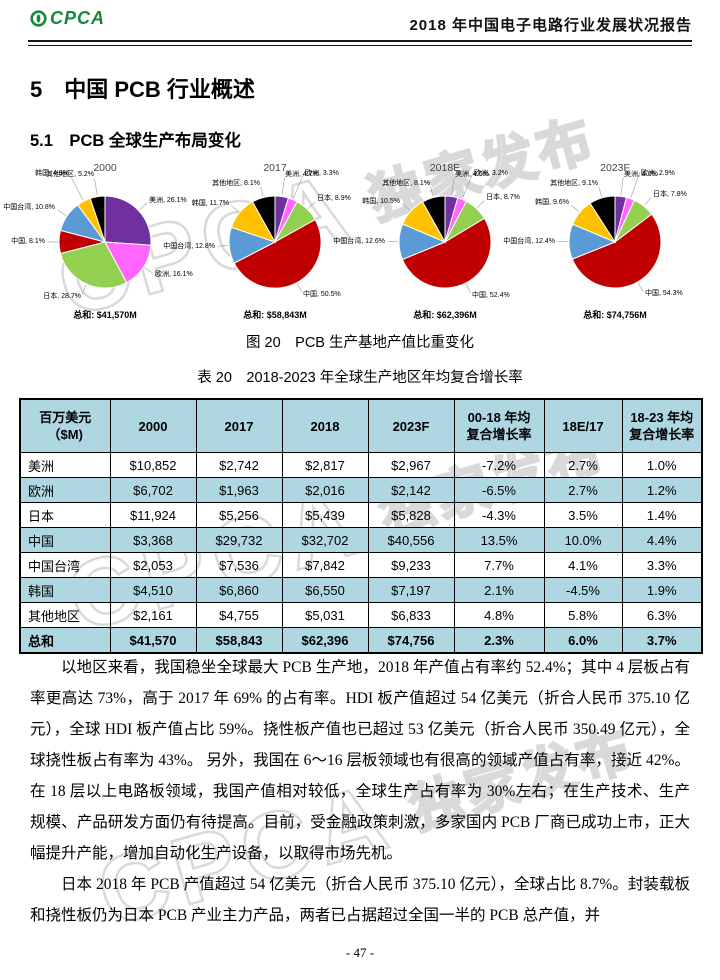 The image size is (720, 980). What do you see at coordinates (28, 241) in the screenshot?
I see `pie-label: 中国, 8.1%` at bounding box center [28, 241].